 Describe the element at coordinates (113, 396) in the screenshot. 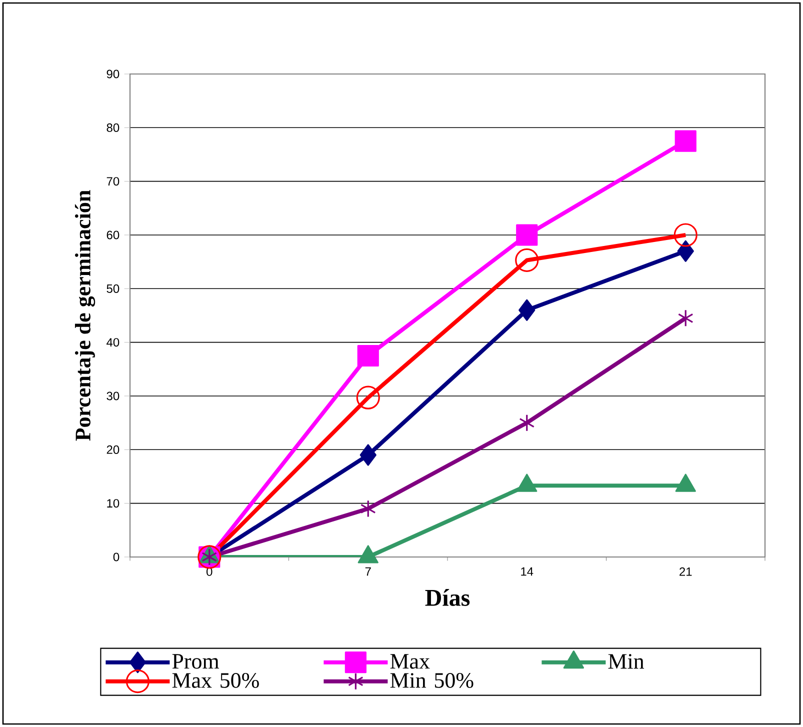

I see `y-tick-label: 30` at that location.